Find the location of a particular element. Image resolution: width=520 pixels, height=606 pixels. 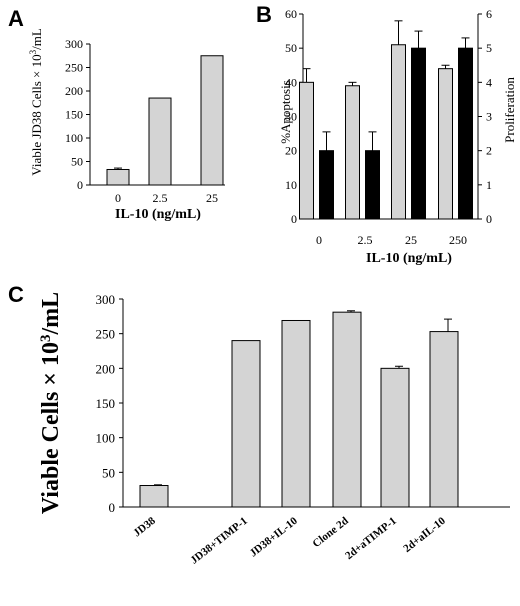

panel-a-y-tick-label: 250 is located at coordinates (74, 68).